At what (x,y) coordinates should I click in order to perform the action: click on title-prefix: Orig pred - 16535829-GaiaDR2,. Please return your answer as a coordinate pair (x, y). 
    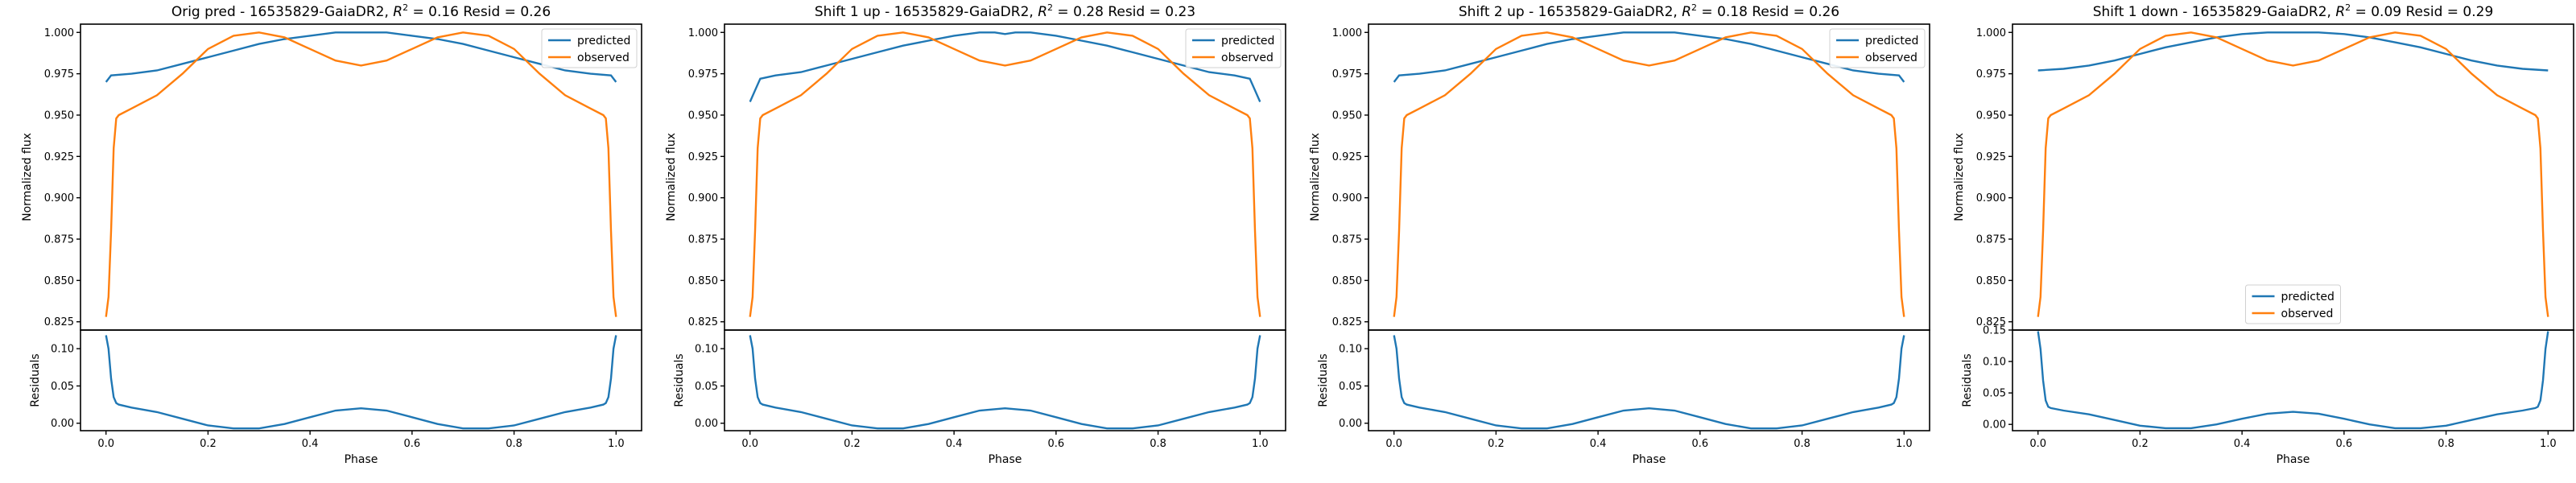
    Looking at the image, I should click on (282, 12).